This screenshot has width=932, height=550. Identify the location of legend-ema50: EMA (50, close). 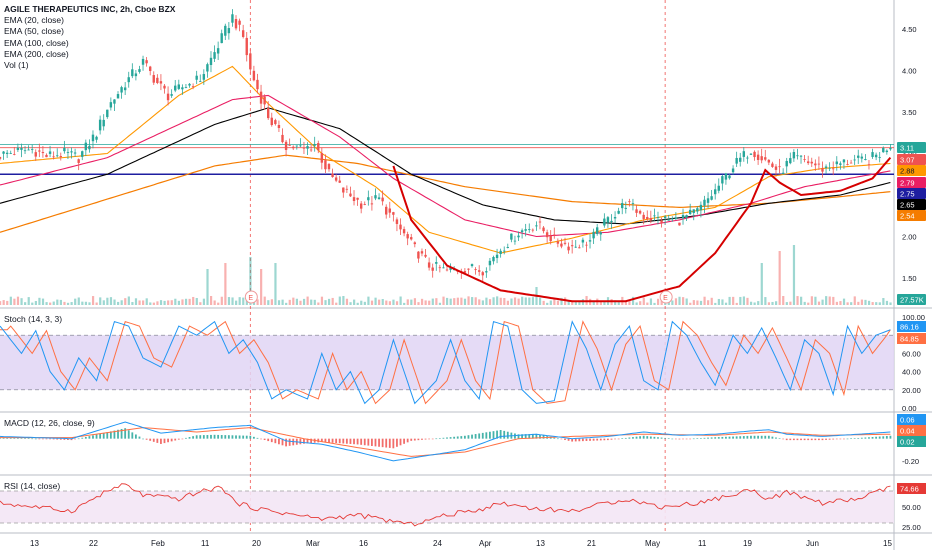
(34, 31).